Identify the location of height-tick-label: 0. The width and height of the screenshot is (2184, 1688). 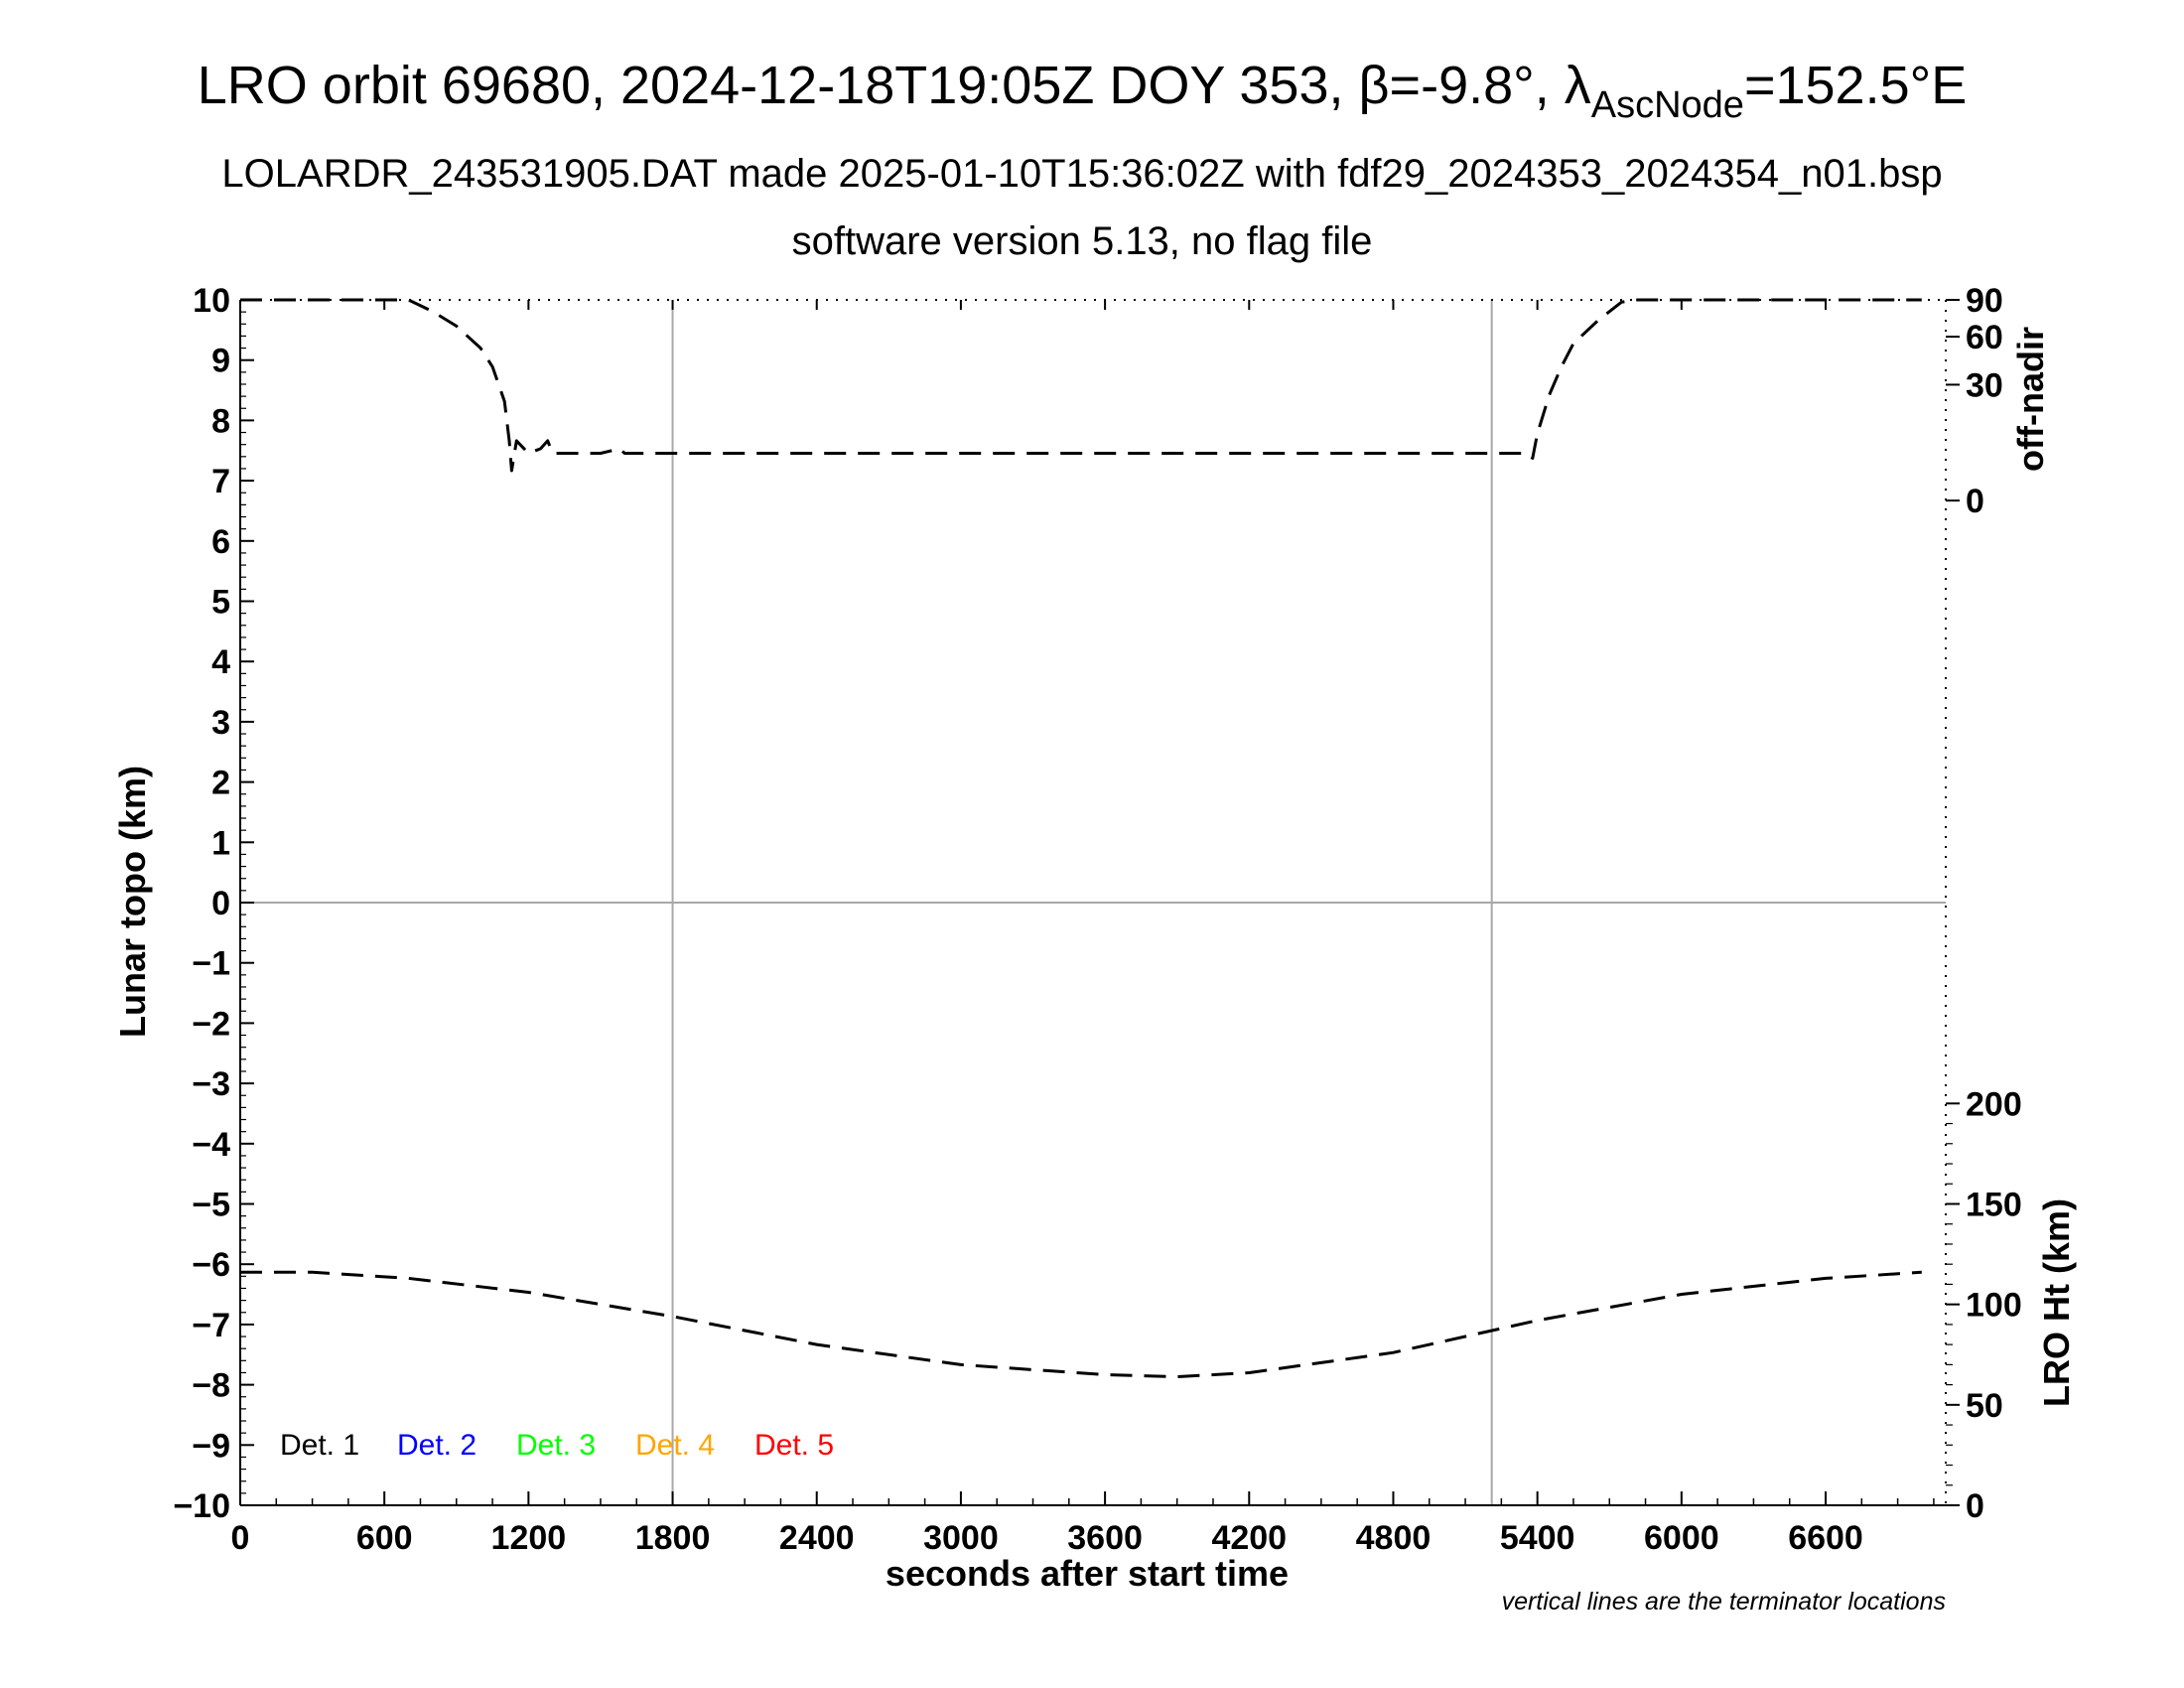
(1975, 1506).